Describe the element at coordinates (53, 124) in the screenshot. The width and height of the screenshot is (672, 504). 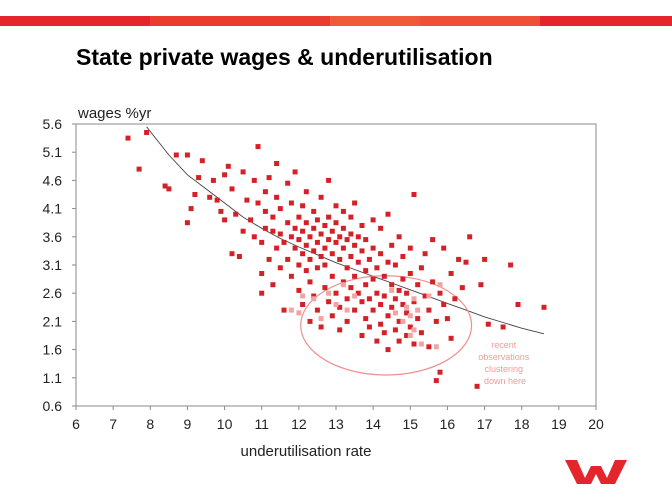
I see `y-tick-label: 5.6` at that location.